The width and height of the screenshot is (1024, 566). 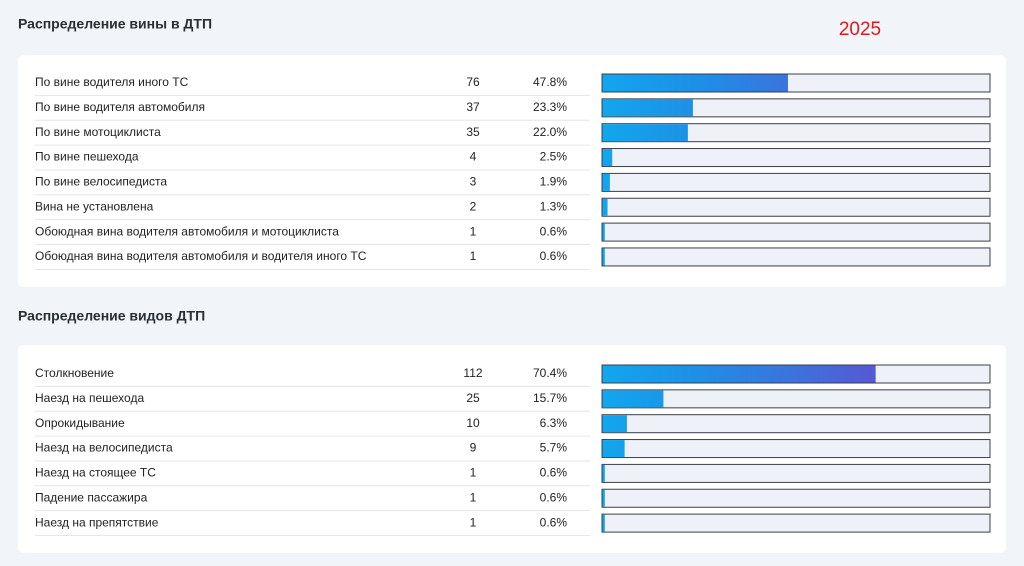 I want to click on row-label: Наезд на препятствие, so click(x=97, y=522).